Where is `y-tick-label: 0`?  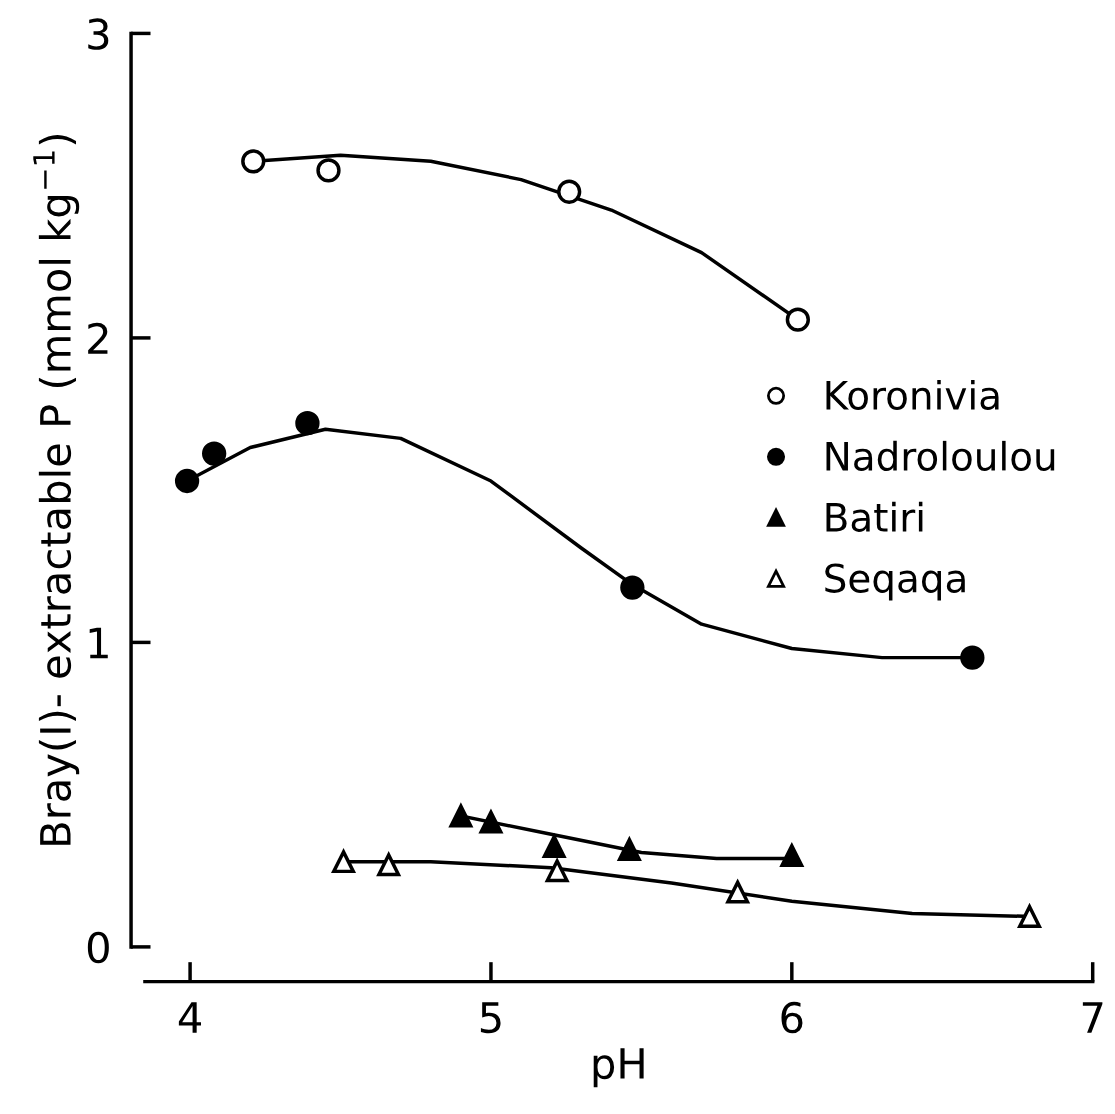
y-tick-label: 0 is located at coordinates (98, 947).